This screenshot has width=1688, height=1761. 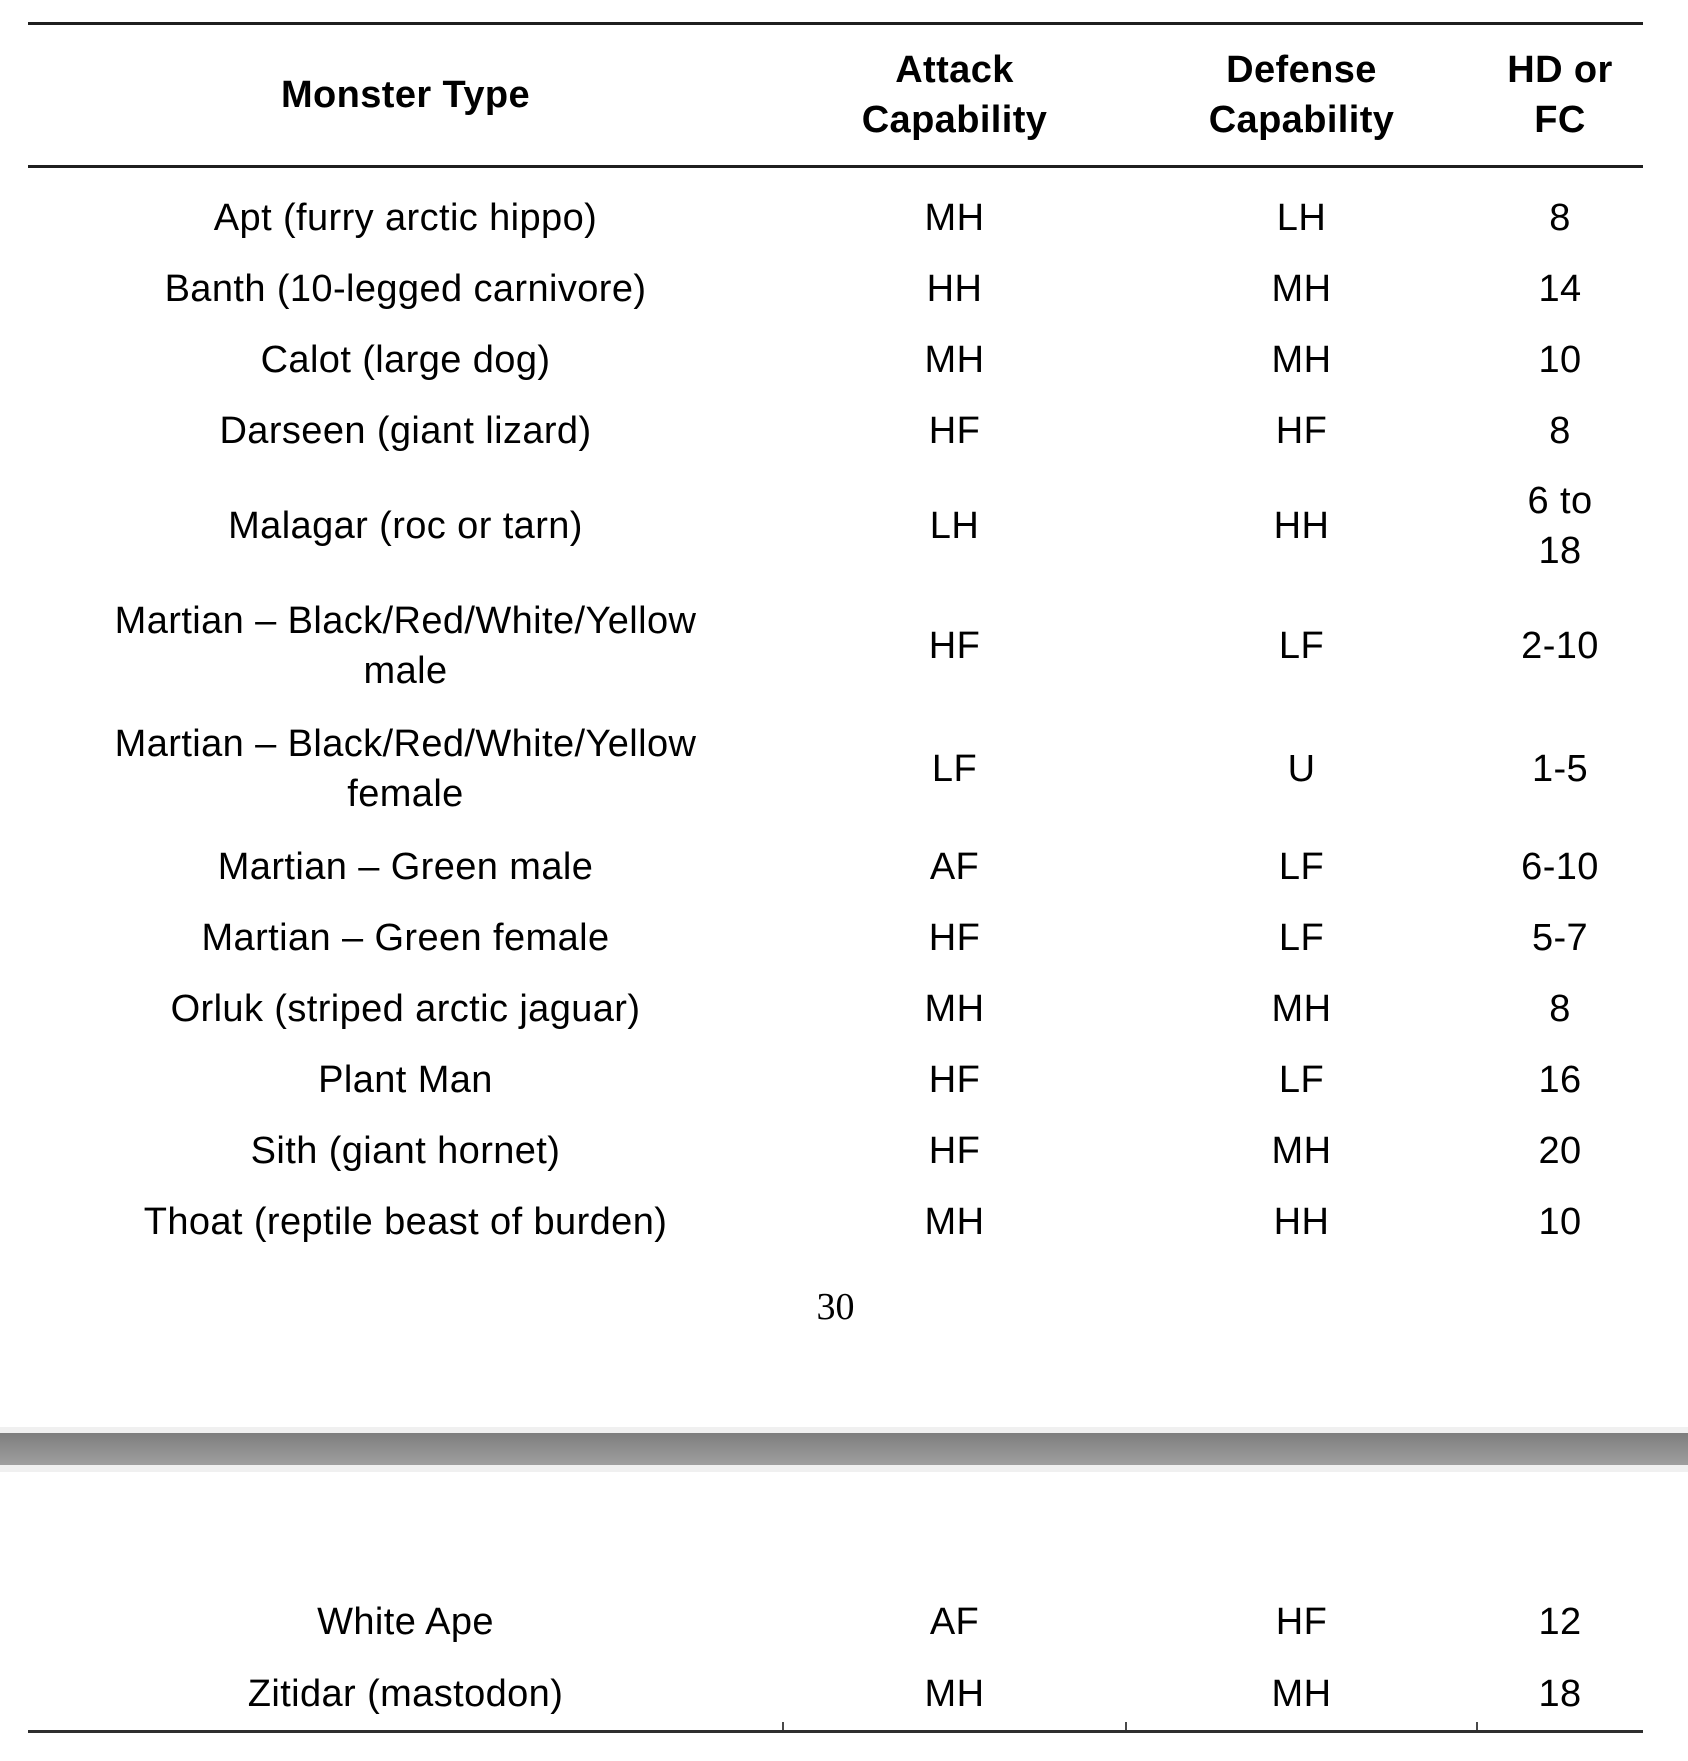 I want to click on table-row-apt: Apt (furry arctic hippo) MH LH 8, so click(x=835, y=217).